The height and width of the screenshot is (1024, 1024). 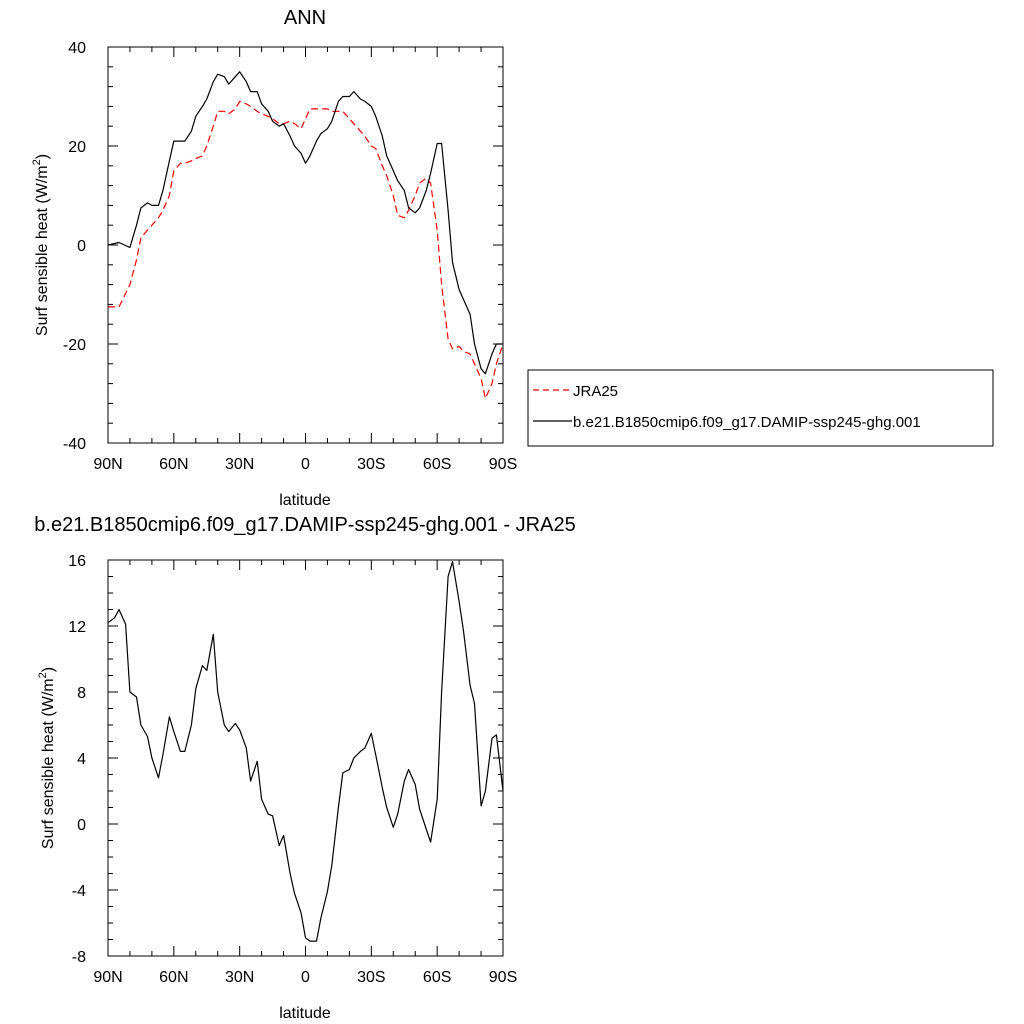 What do you see at coordinates (79, 891) in the screenshot?
I see `y-tick-label: -4` at bounding box center [79, 891].